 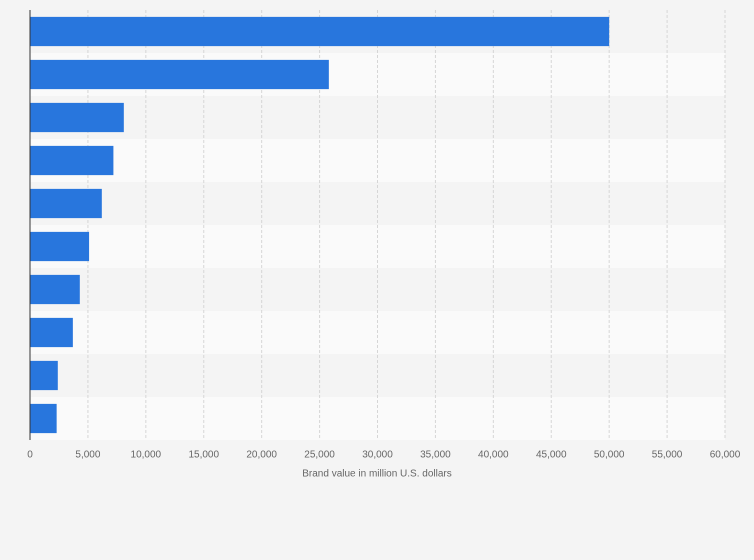 What do you see at coordinates (493, 455) in the screenshot?
I see `x-tick-label: 40,000` at bounding box center [493, 455].